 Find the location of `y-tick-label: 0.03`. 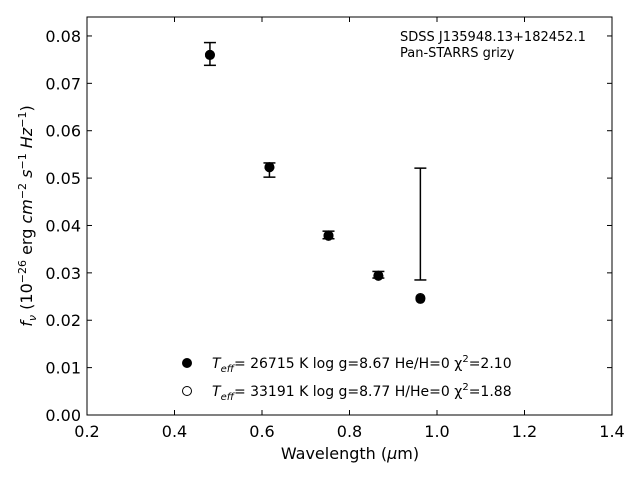

y-tick-label: 0.03 is located at coordinates (63, 273).